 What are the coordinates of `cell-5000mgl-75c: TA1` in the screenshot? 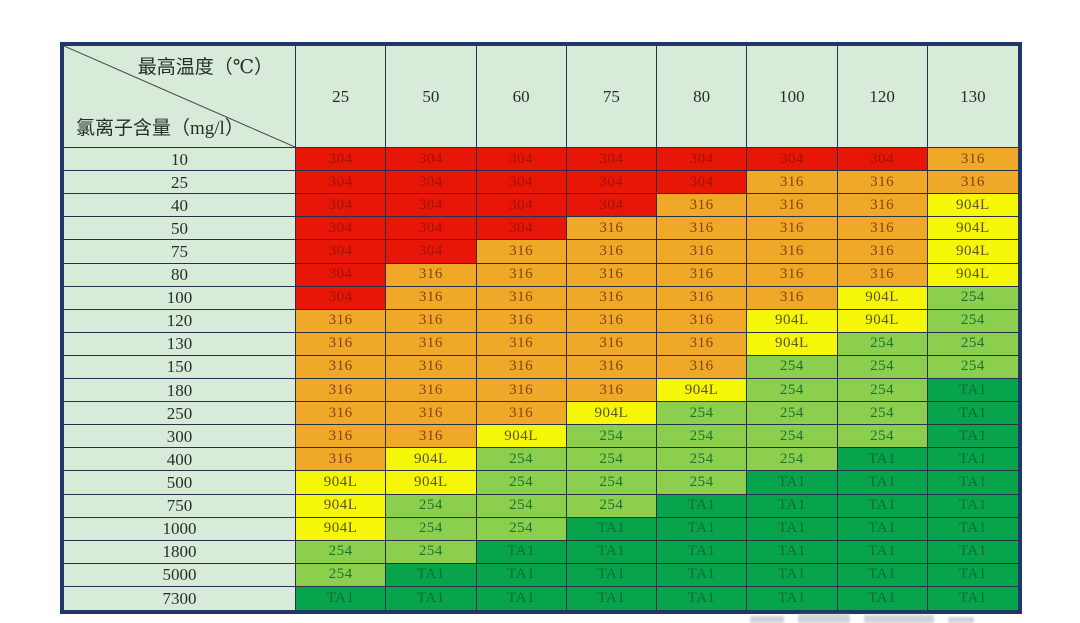 It's located at (611, 575).